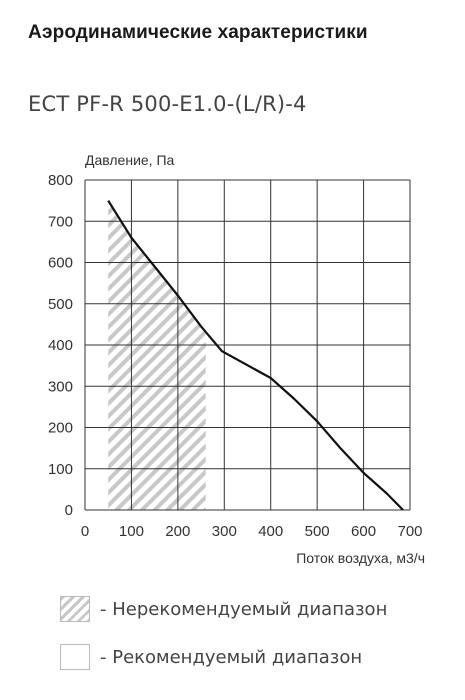 The image size is (465, 700). What do you see at coordinates (60, 263) in the screenshot?
I see `y-tick-label: 600` at bounding box center [60, 263].